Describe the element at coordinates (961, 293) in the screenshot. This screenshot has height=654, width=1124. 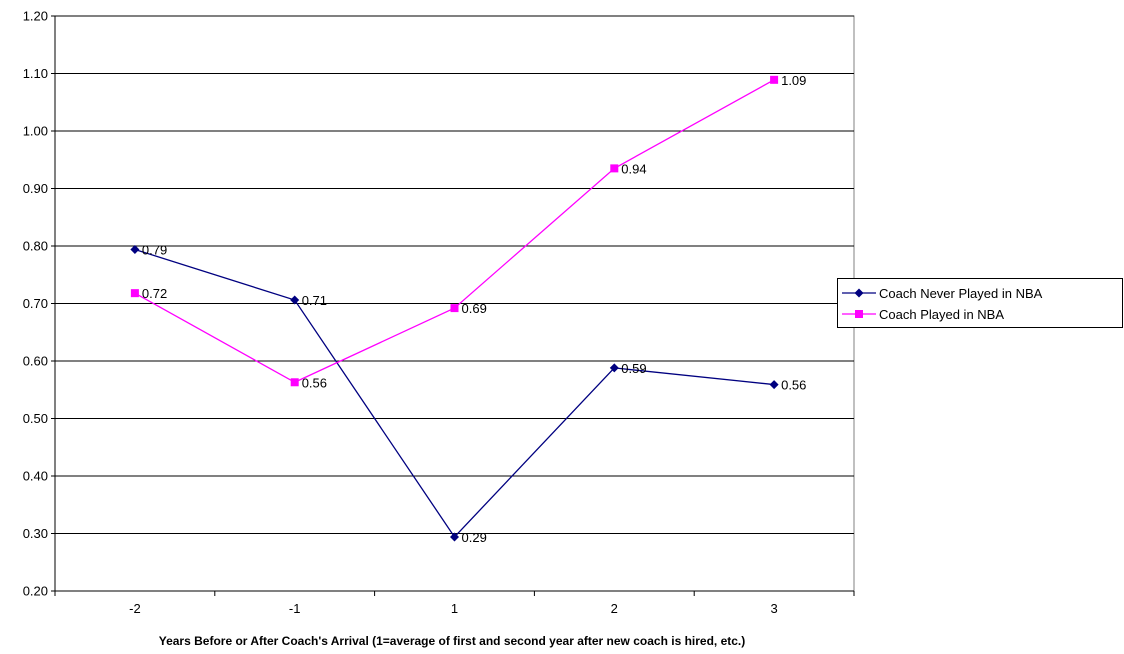
I see `legend-label-never-played: Coach Never Played in NBA` at that location.